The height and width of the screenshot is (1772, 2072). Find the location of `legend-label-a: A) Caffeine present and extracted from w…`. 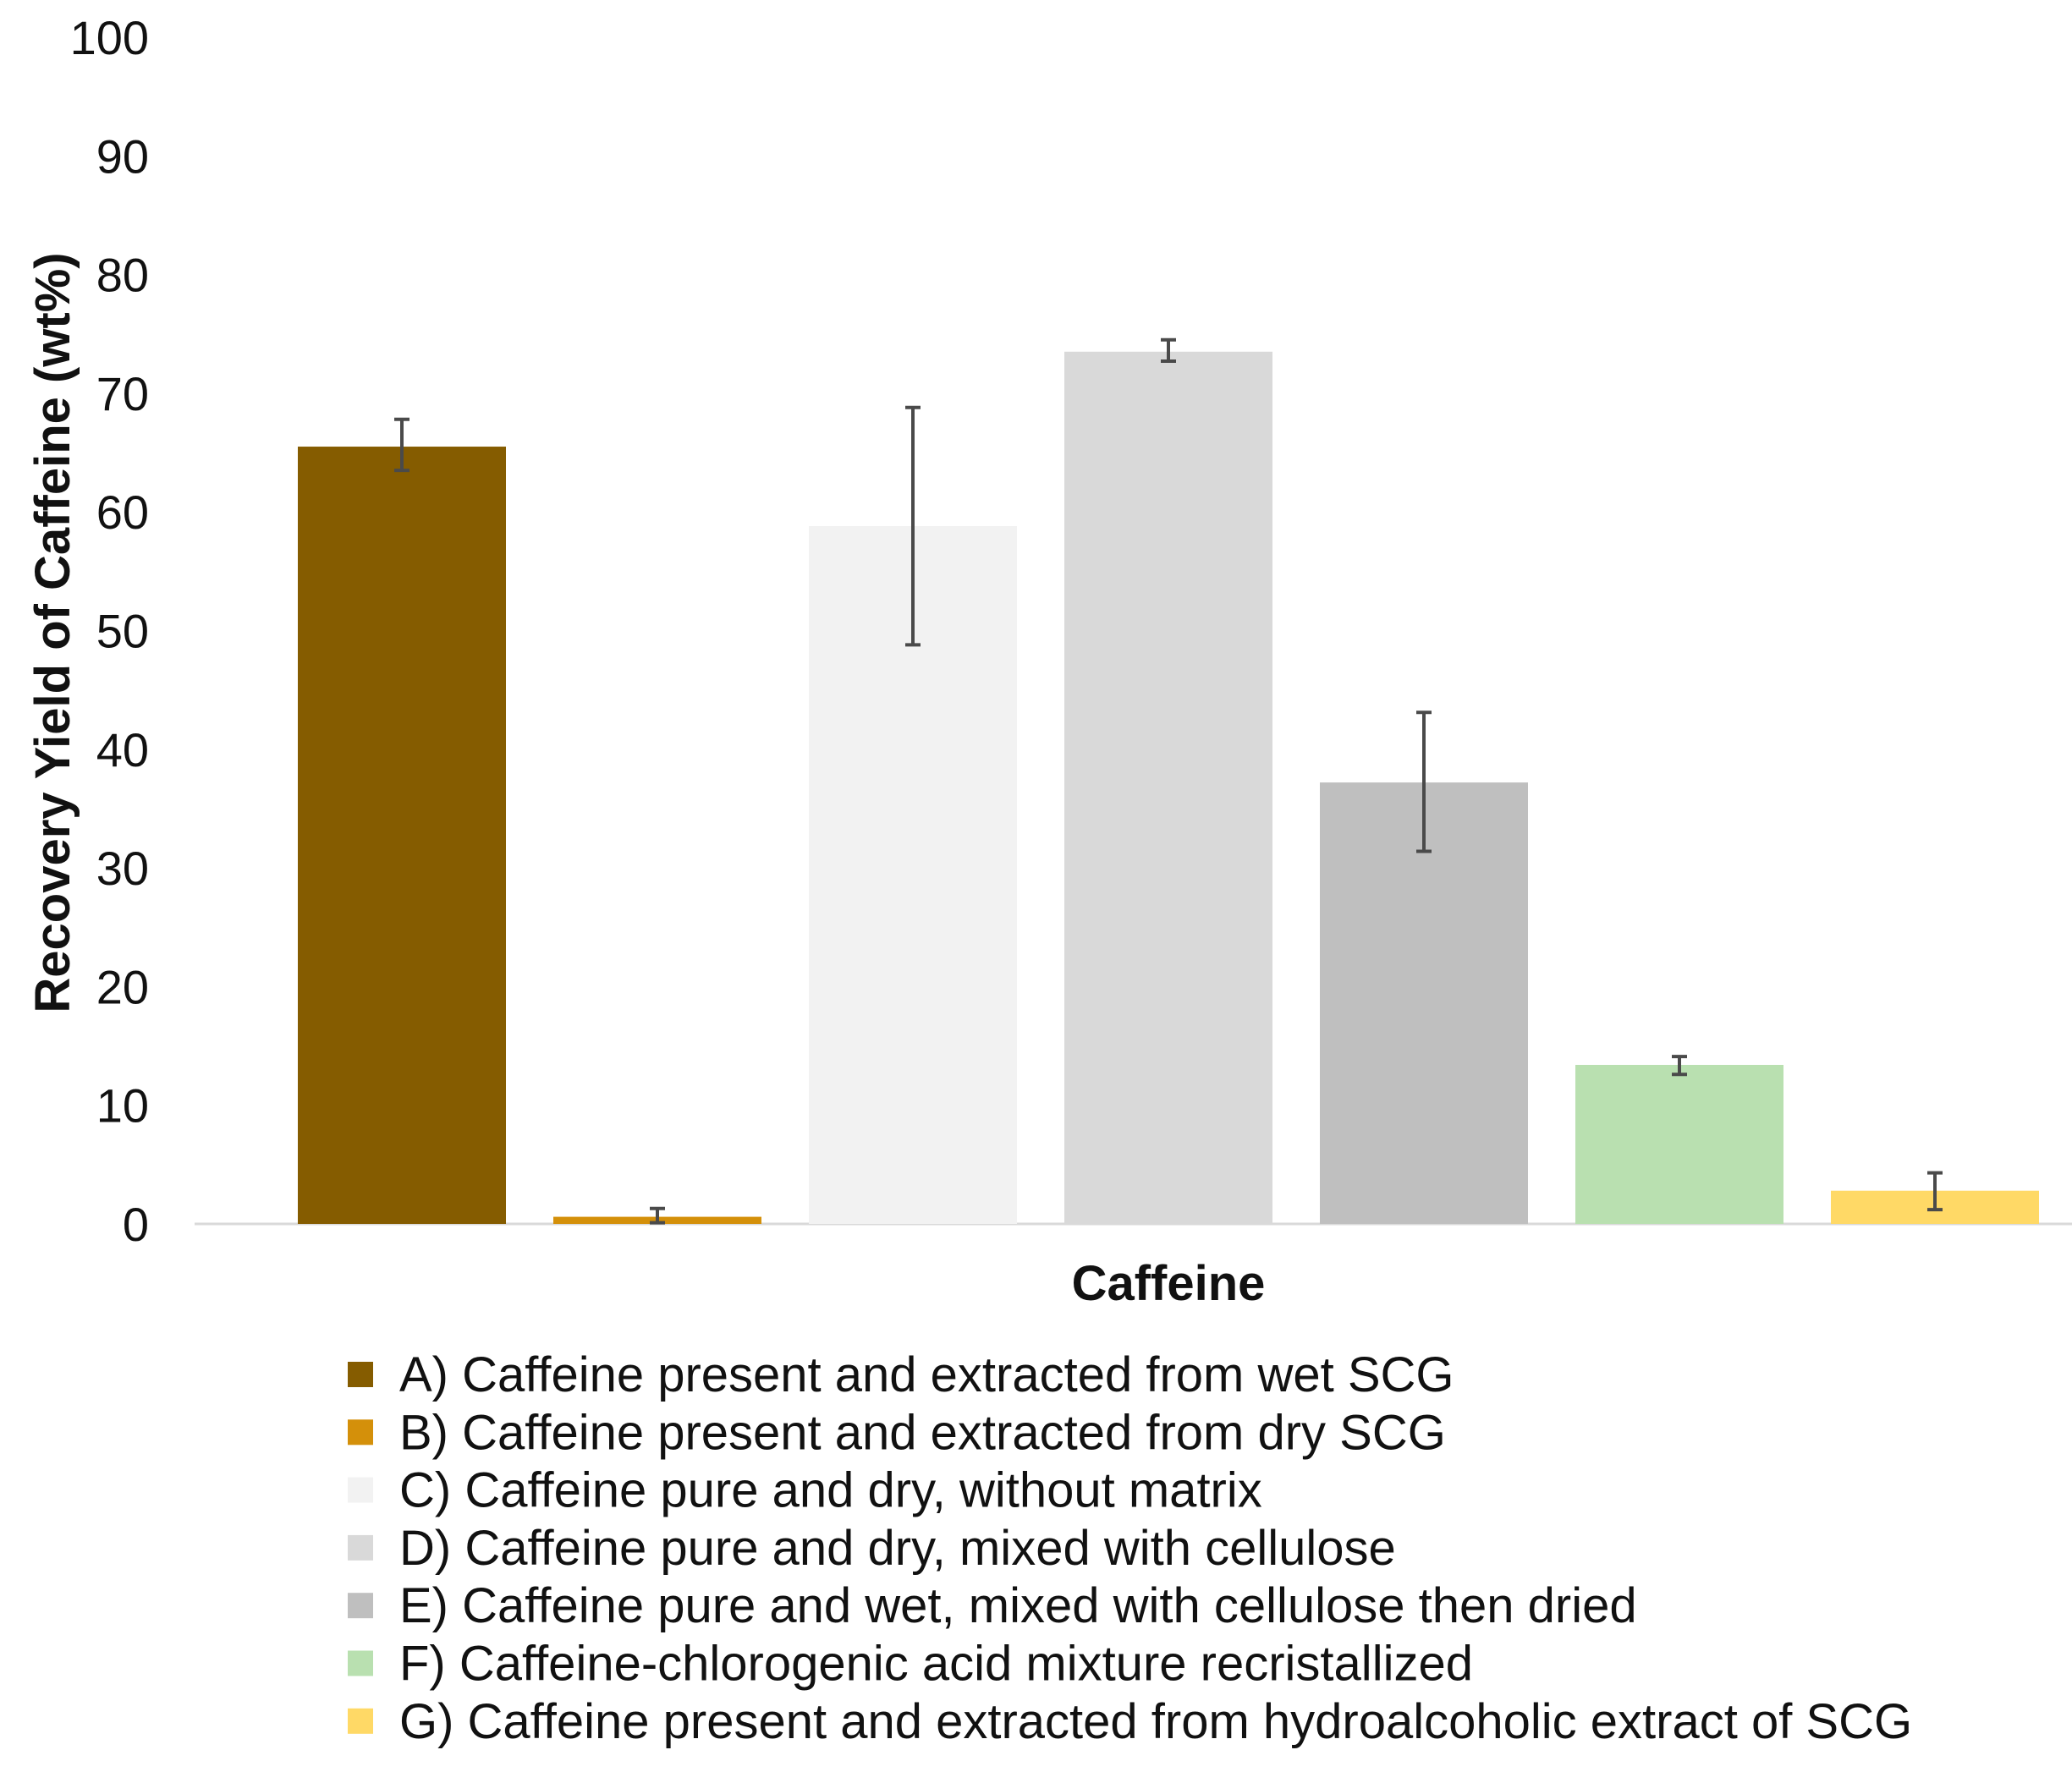

legend-label-a: A) Caffeine present and extracted from w… is located at coordinates (926, 1374).